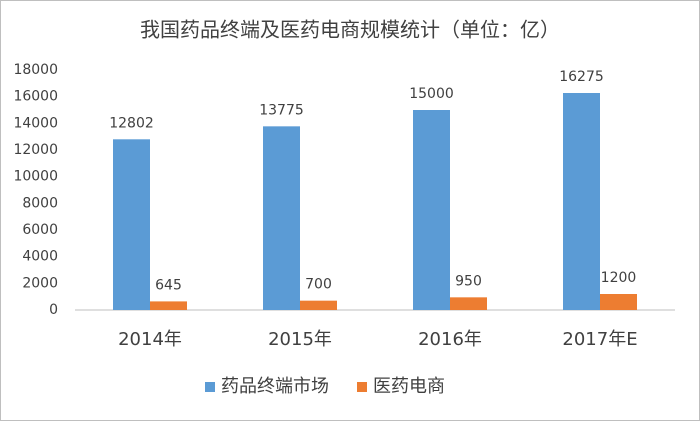  I want to click on data-label: 12802, so click(131, 123).